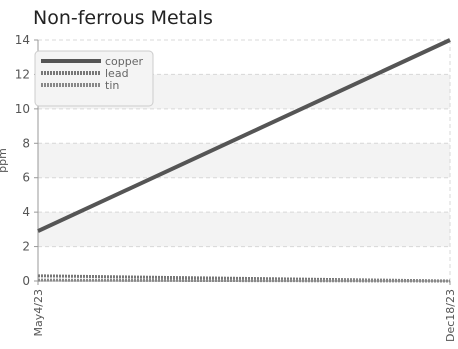 This screenshot has height=349, width=458. Describe the element at coordinates (123, 18) in the screenshot. I see `chart-title: Non-ferrous Metals` at that location.